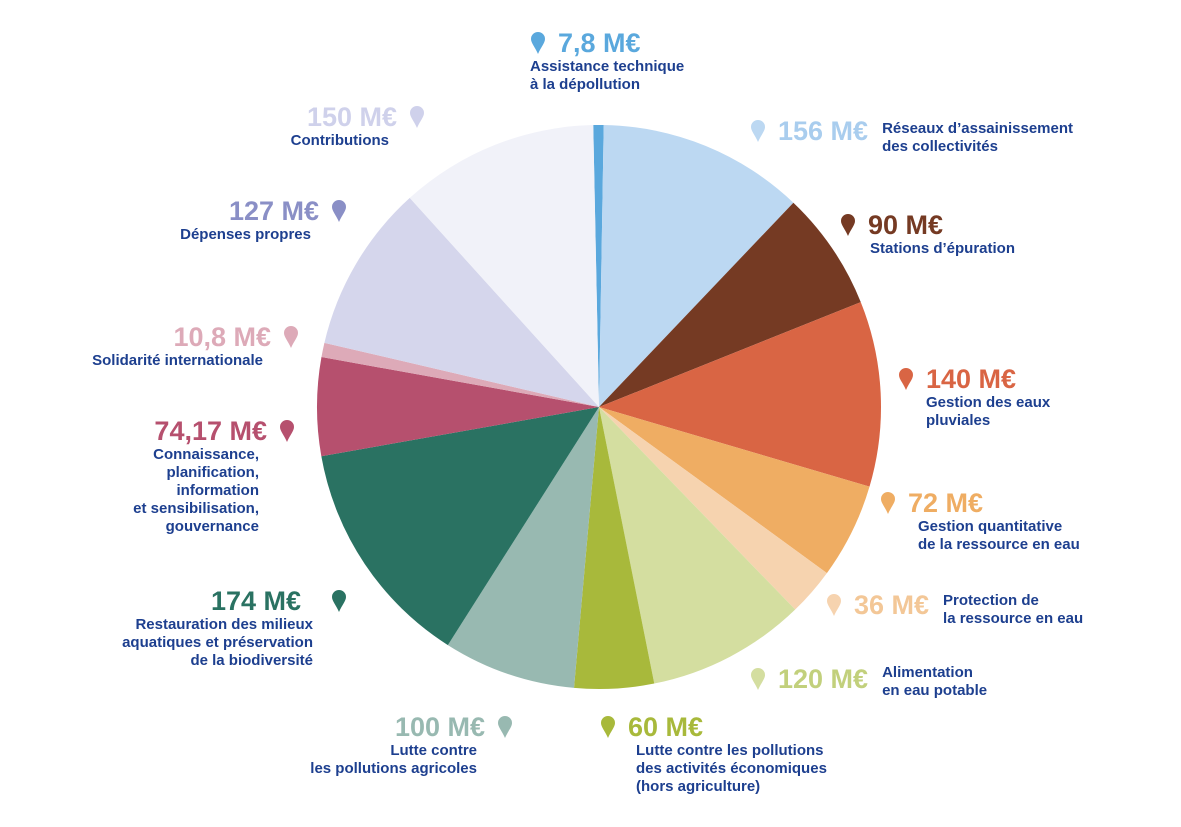  Describe the element at coordinates (906, 225) in the screenshot. I see `slice-value: 90 M€` at that location.